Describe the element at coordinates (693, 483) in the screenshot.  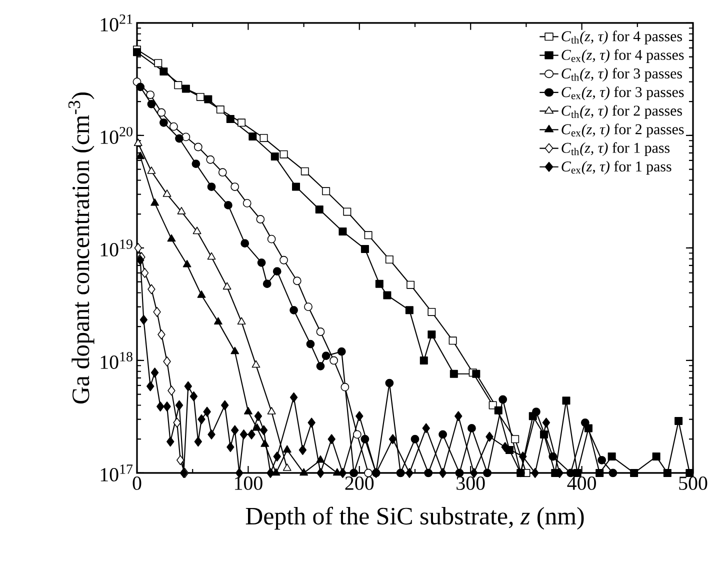
I see `x-tick-label: 500` at that location.